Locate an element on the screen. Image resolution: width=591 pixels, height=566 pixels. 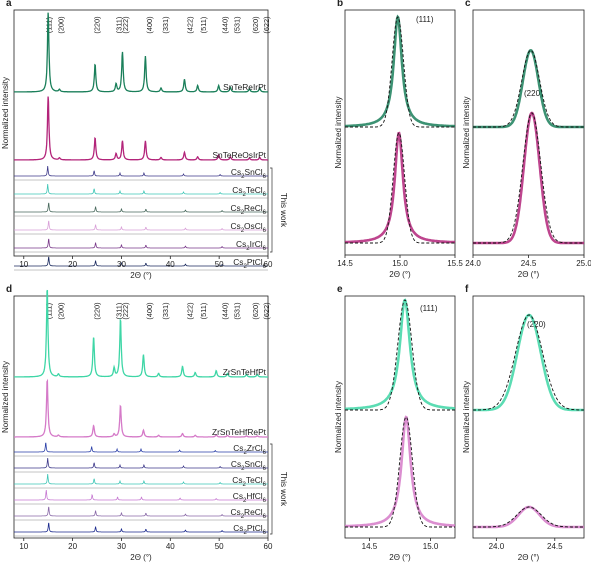
peak-annotation: (111) is located at coordinates (425, 19).